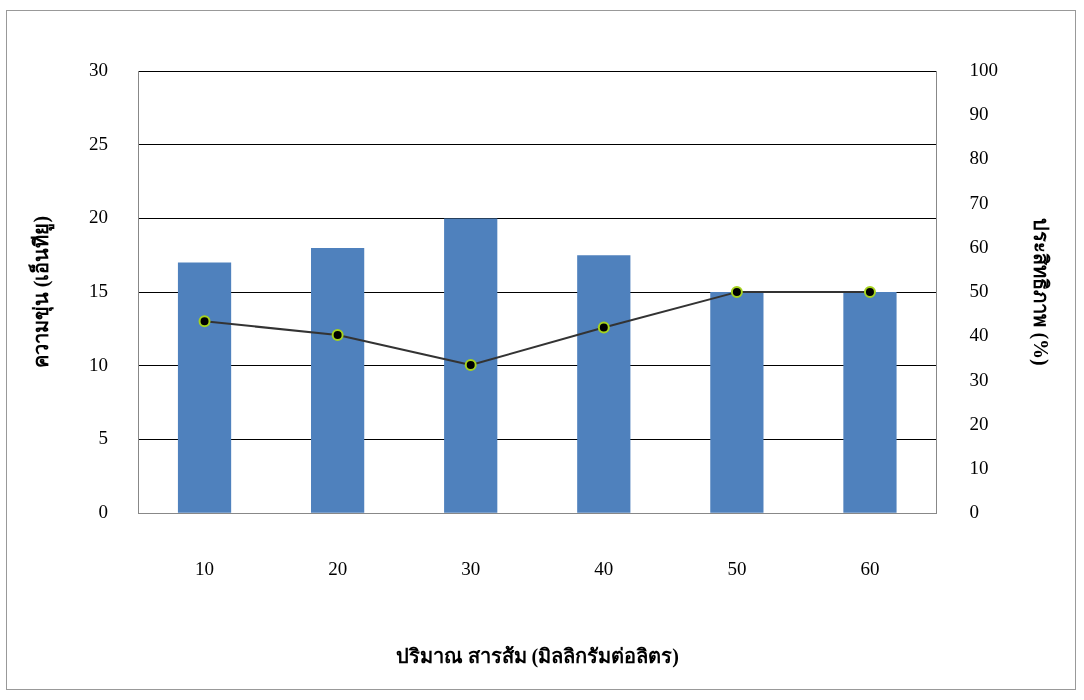 The width and height of the screenshot is (1084, 700). What do you see at coordinates (974, 512) in the screenshot?
I see `y2-tick-label: 0` at bounding box center [974, 512].